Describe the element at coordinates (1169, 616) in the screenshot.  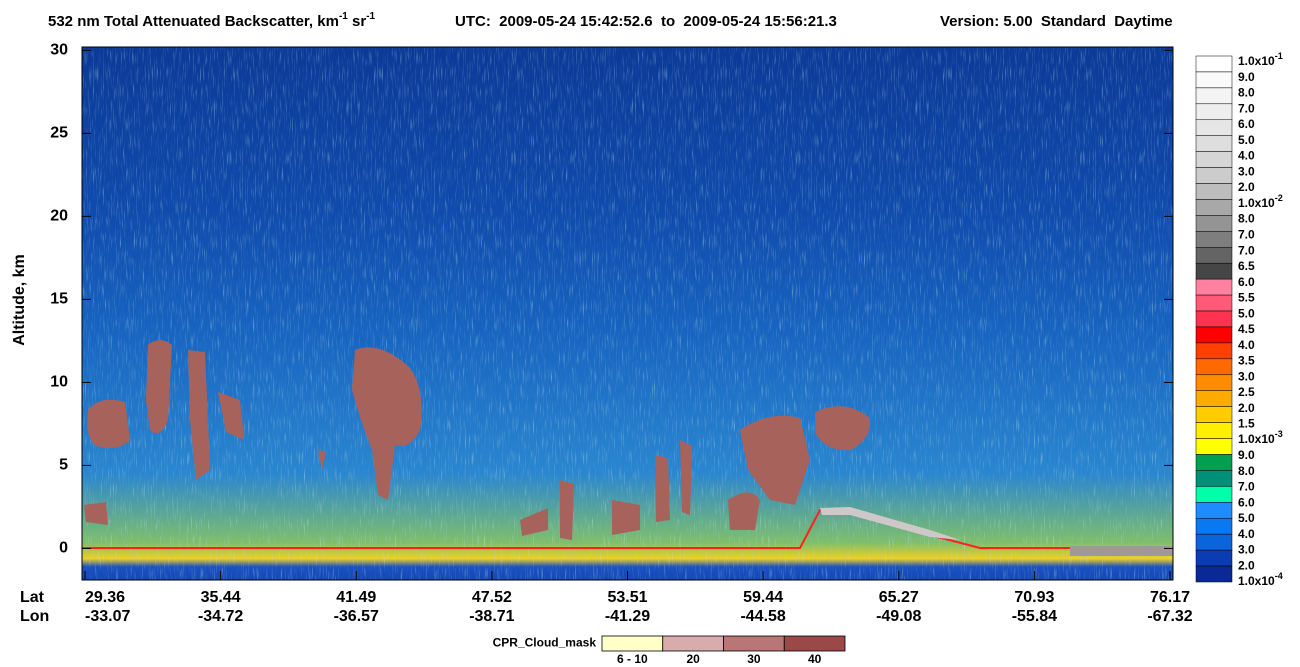
I see `x-tick-label: -67.32` at that location.